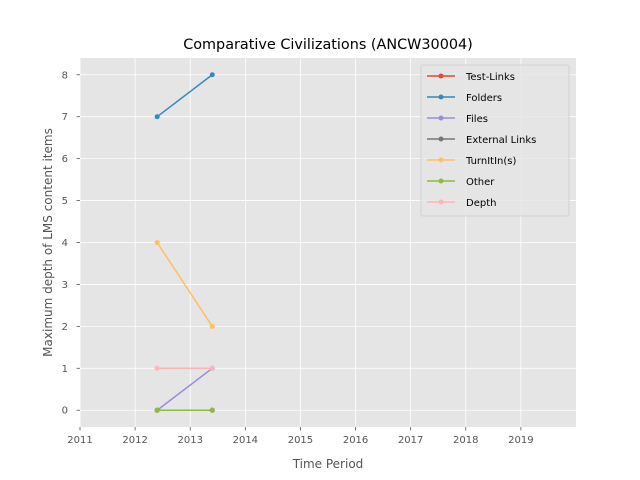 The height and width of the screenshot is (480, 640). I want to click on legend-item: Test-Links, so click(471, 77).